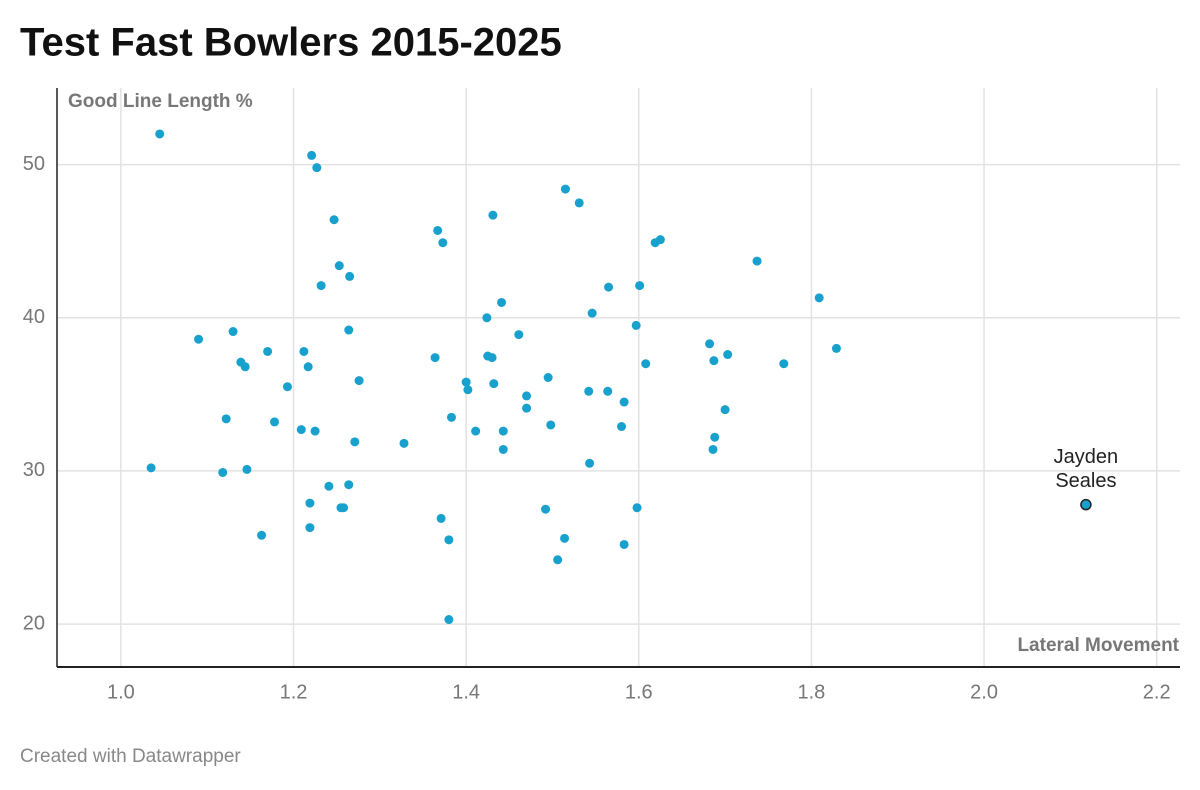 The image size is (1200, 790). Describe the element at coordinates (1086, 504) in the screenshot. I see `highlight-point` at that location.